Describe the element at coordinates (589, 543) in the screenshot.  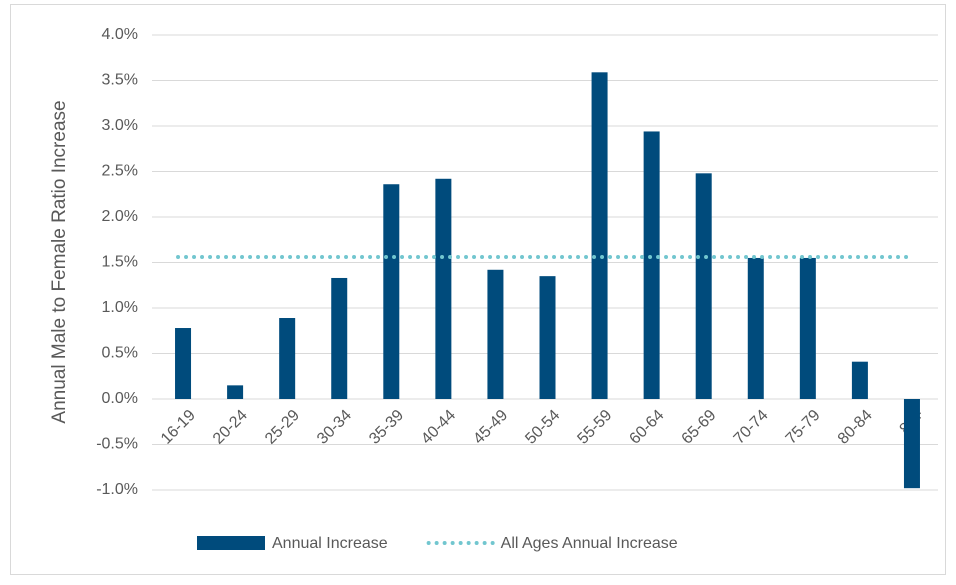
I see `legend-label: All Ages Annual Increase` at that location.